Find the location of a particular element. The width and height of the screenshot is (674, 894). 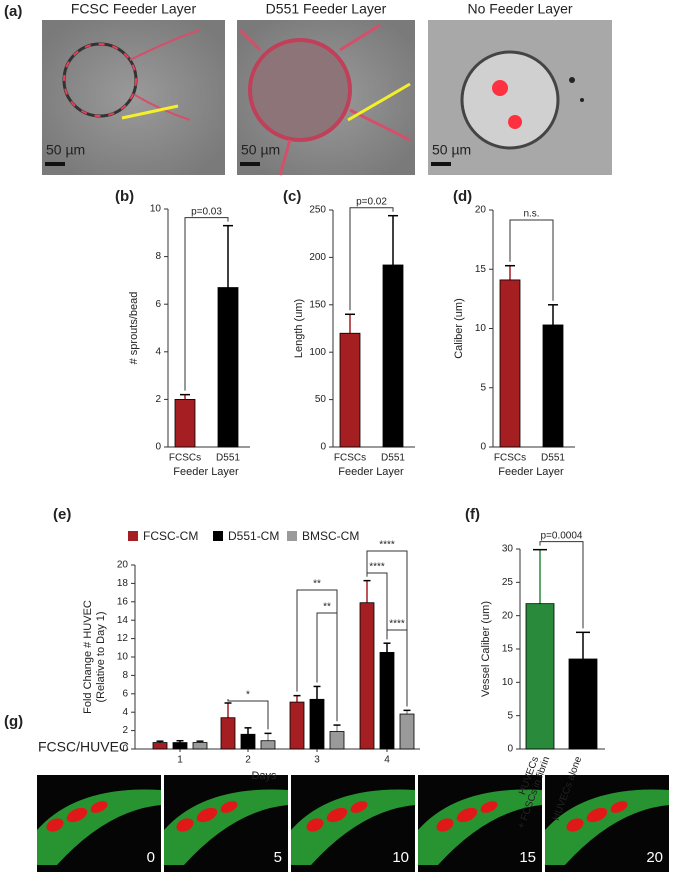

y-axis-label: Fold Change # HUVEC is located at coordinates (88, 657).